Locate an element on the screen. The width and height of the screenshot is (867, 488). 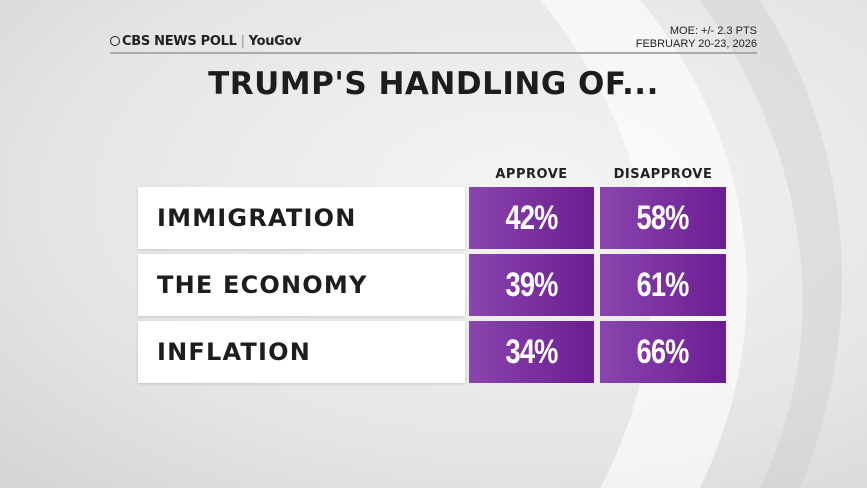
disapprove-value: 58% is located at coordinates (663, 217).